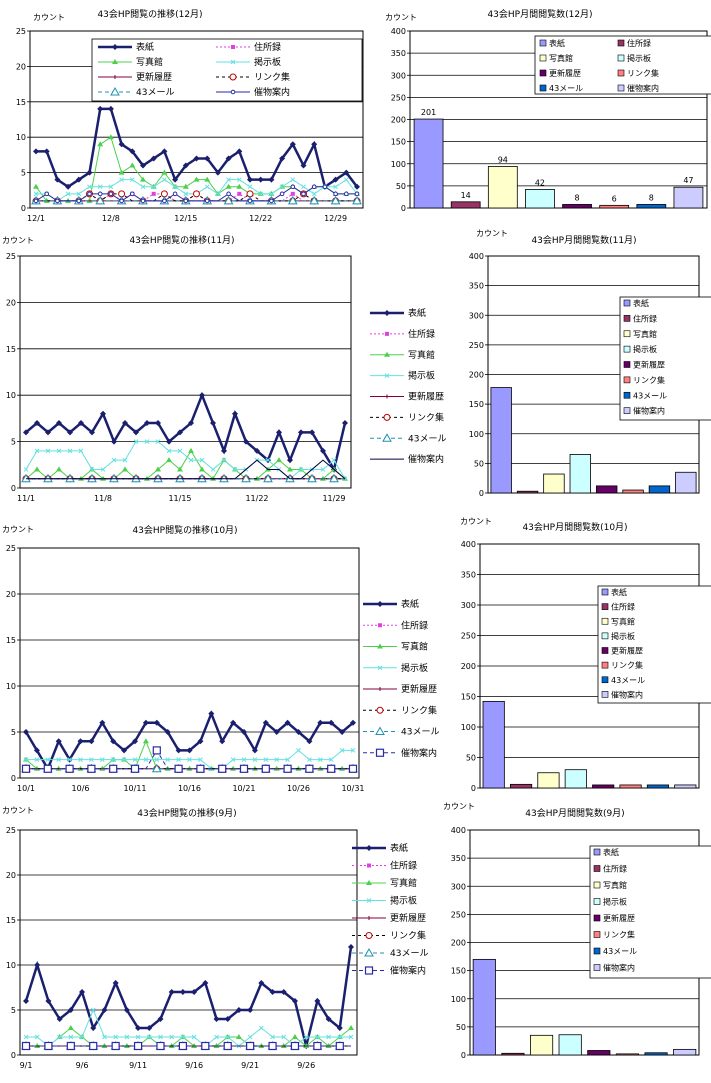 This screenshot has height=1083, width=711. I want to click on y-tick-label: 20, so click(11, 302).